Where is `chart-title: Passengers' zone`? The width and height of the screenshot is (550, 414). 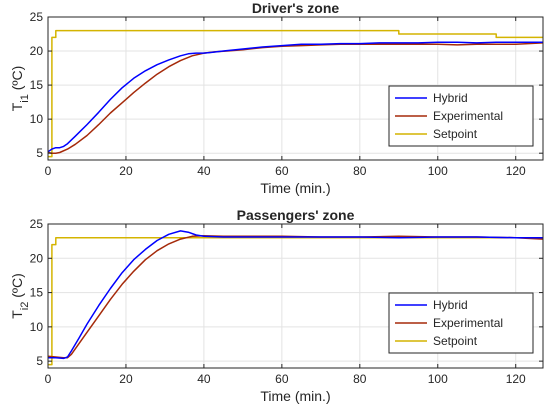
chart-title: Passengers' zone is located at coordinates (296, 215).